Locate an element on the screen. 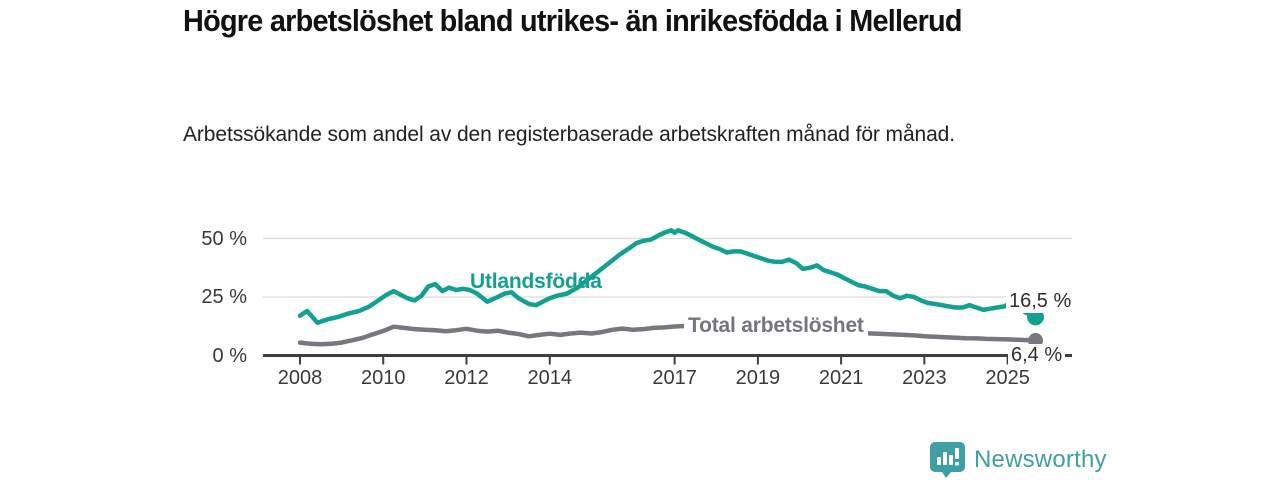 The height and width of the screenshot is (480, 1280). brand-name: Newsworthy is located at coordinates (1040, 459).